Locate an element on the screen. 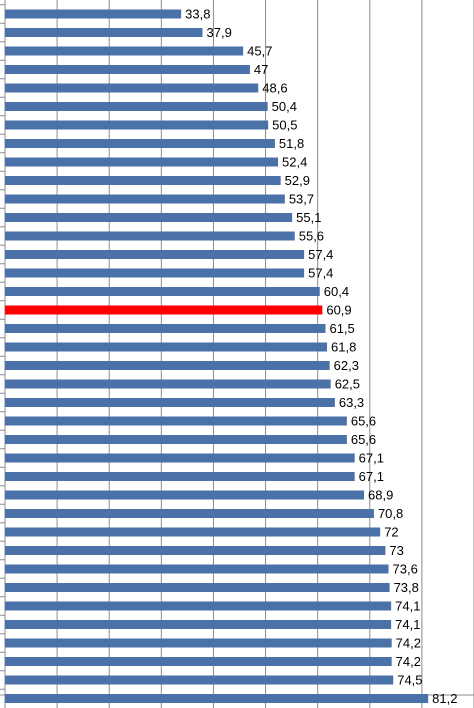 This screenshot has width=474, height=708. data-label: 52,9 is located at coordinates (297, 180).